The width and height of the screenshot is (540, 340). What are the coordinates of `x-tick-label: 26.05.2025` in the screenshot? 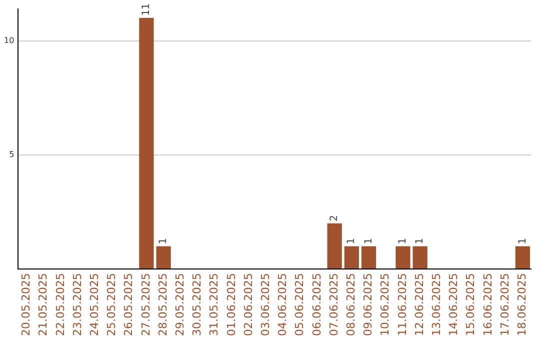 It's located at (129, 304).